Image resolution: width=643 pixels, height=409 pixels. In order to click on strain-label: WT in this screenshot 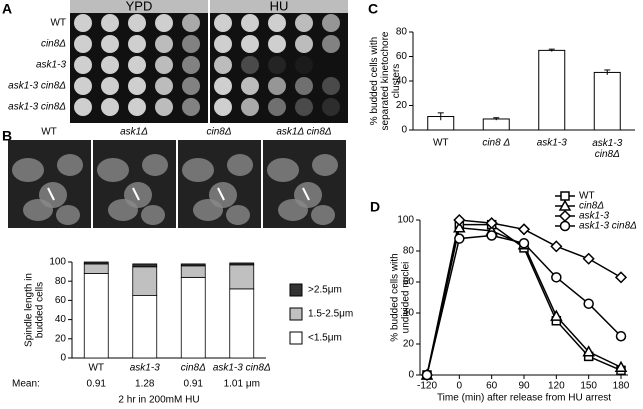, I will do `click(58, 23)`.